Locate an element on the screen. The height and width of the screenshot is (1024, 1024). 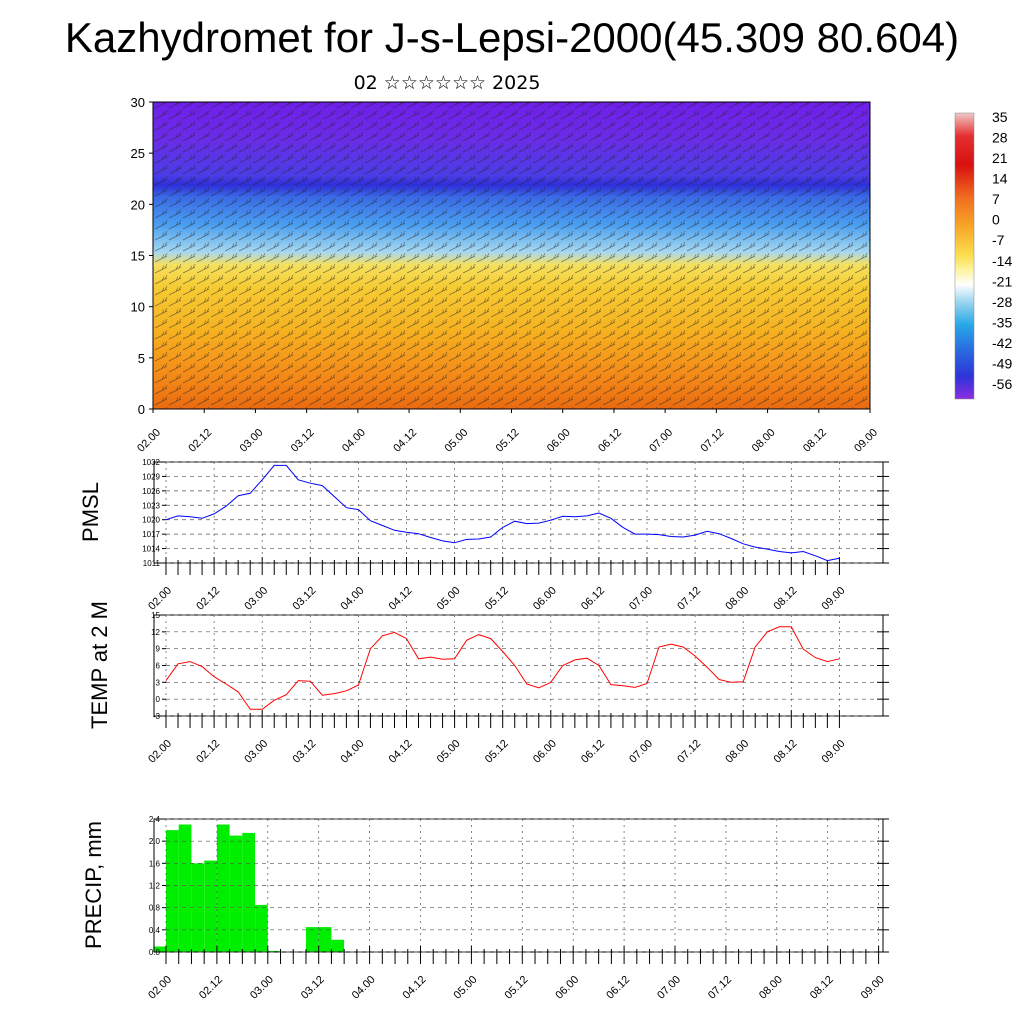
pmsl-ylabel: PMSL is located at coordinates (90, 512).